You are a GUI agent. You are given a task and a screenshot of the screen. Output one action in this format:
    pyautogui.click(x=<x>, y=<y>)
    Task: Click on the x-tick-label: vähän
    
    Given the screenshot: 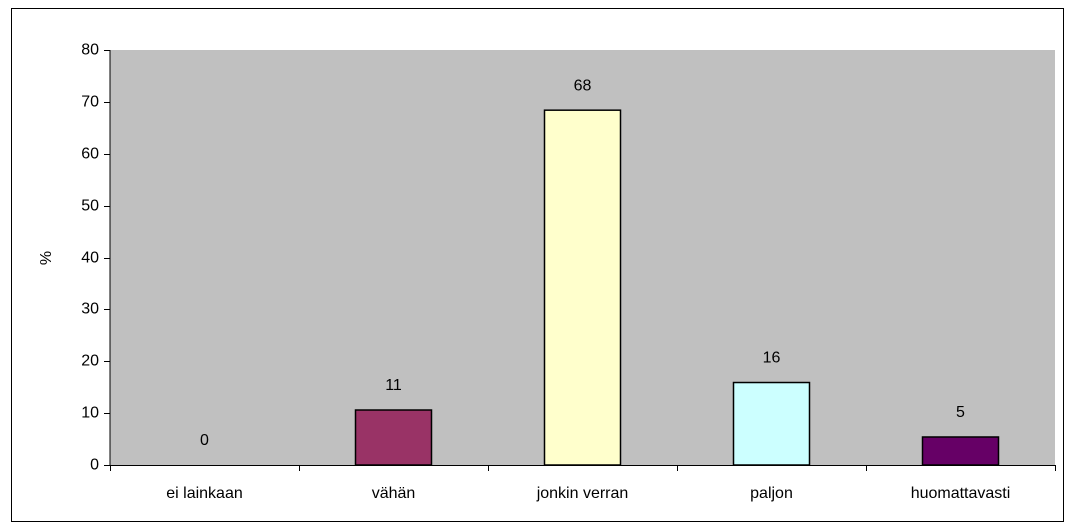 What is the action you would take?
    pyautogui.click(x=394, y=493)
    